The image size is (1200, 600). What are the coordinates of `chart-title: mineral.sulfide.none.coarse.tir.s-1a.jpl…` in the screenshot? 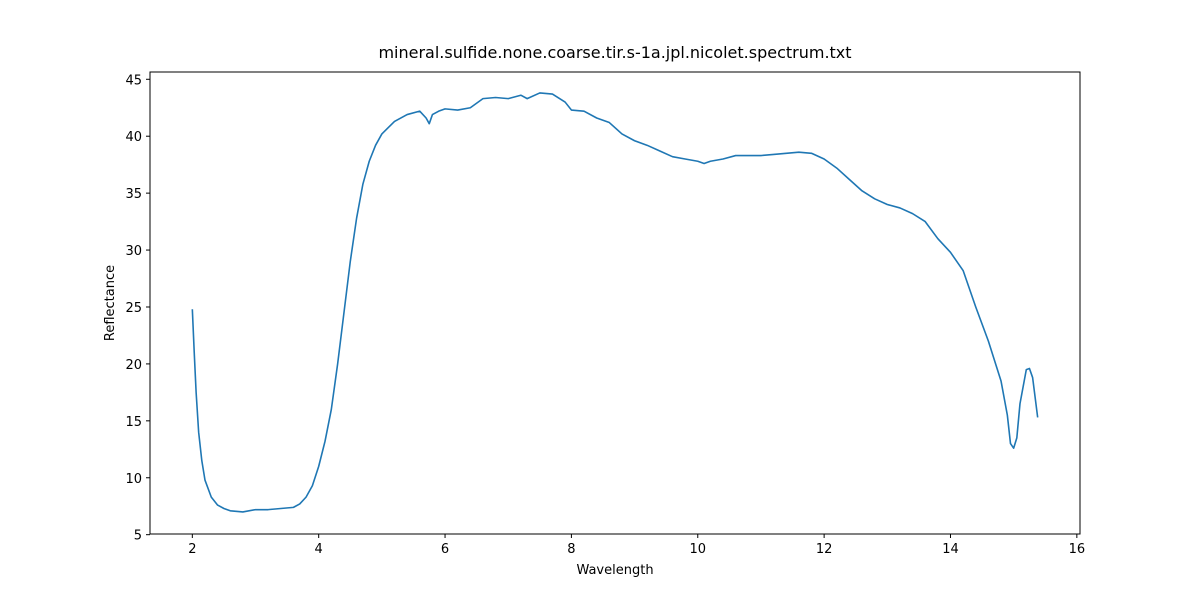 It's located at (614, 52).